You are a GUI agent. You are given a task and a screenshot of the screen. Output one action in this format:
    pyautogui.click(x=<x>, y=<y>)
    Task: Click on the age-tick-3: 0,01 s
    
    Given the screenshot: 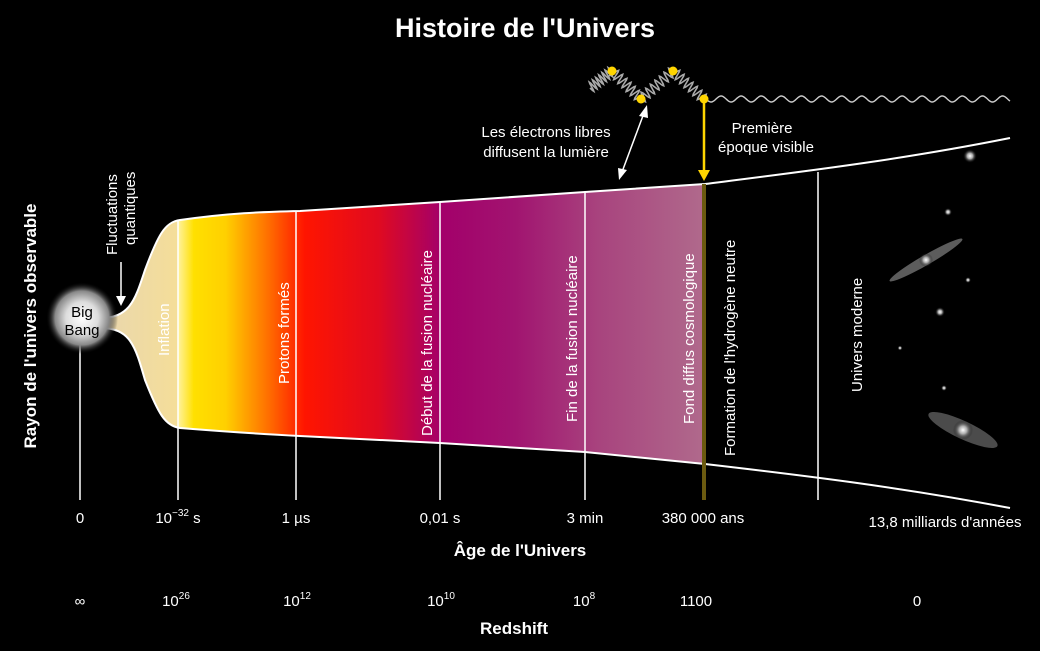 What is the action you would take?
    pyautogui.click(x=440, y=518)
    